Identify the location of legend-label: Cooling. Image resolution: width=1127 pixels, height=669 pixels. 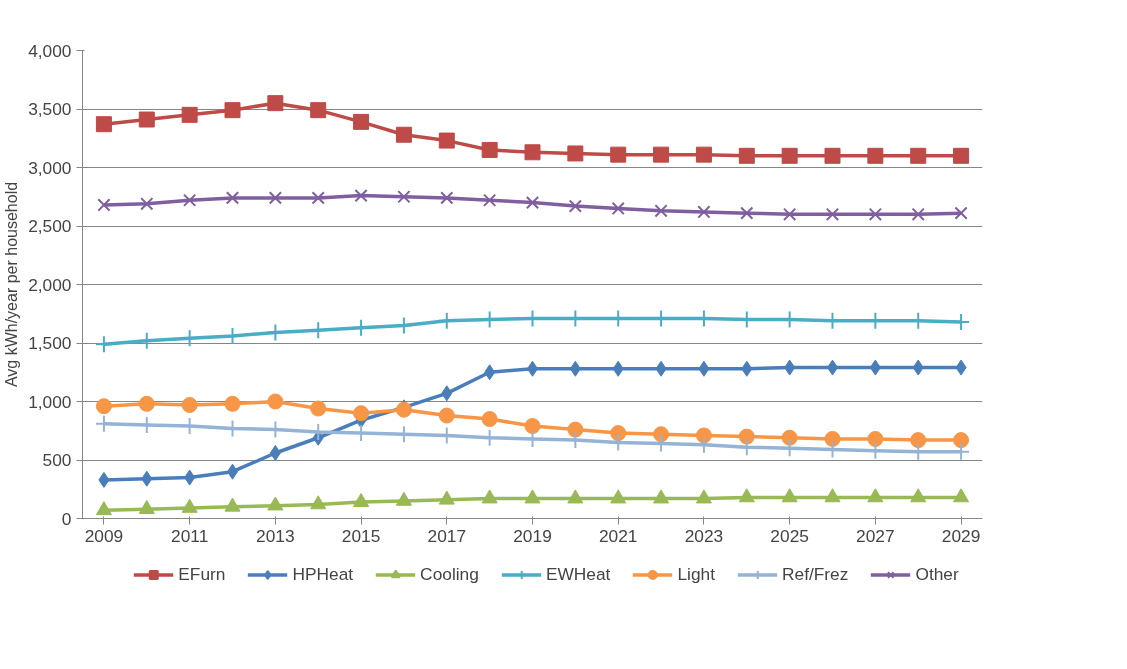
(449, 574).